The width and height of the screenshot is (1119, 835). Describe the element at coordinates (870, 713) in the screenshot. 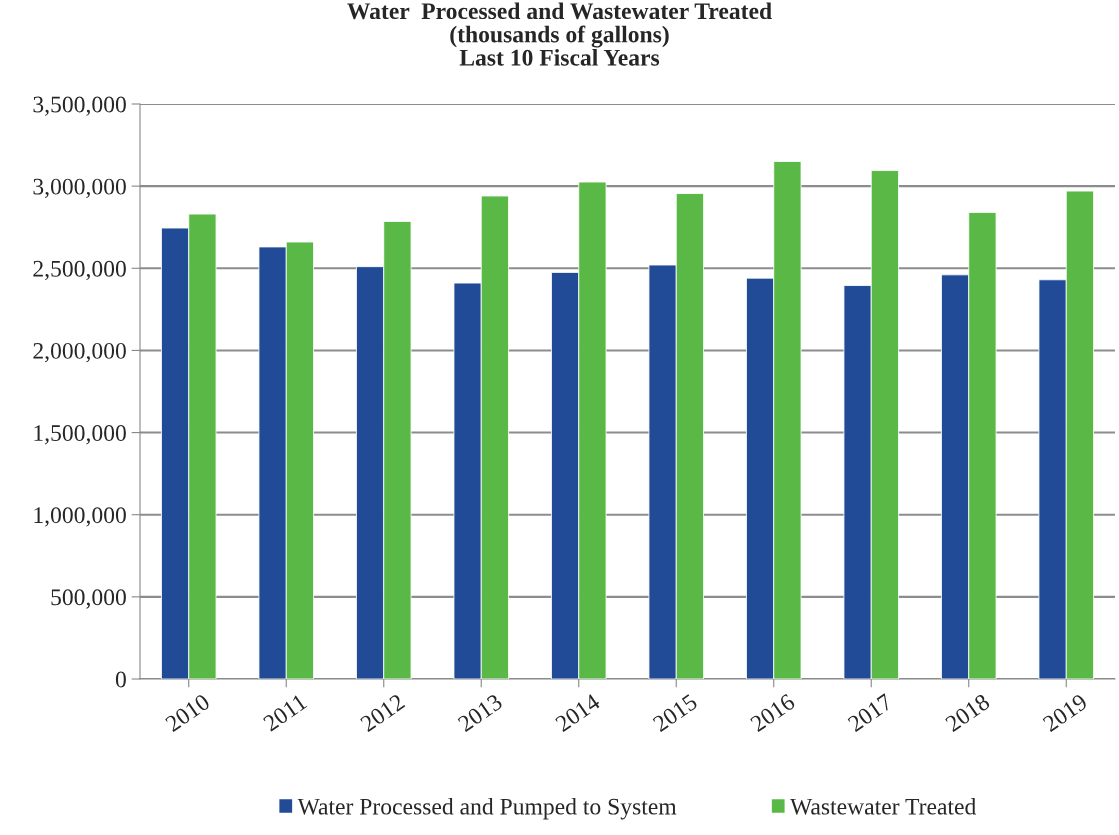

I see `x-tick-label: 2017` at that location.